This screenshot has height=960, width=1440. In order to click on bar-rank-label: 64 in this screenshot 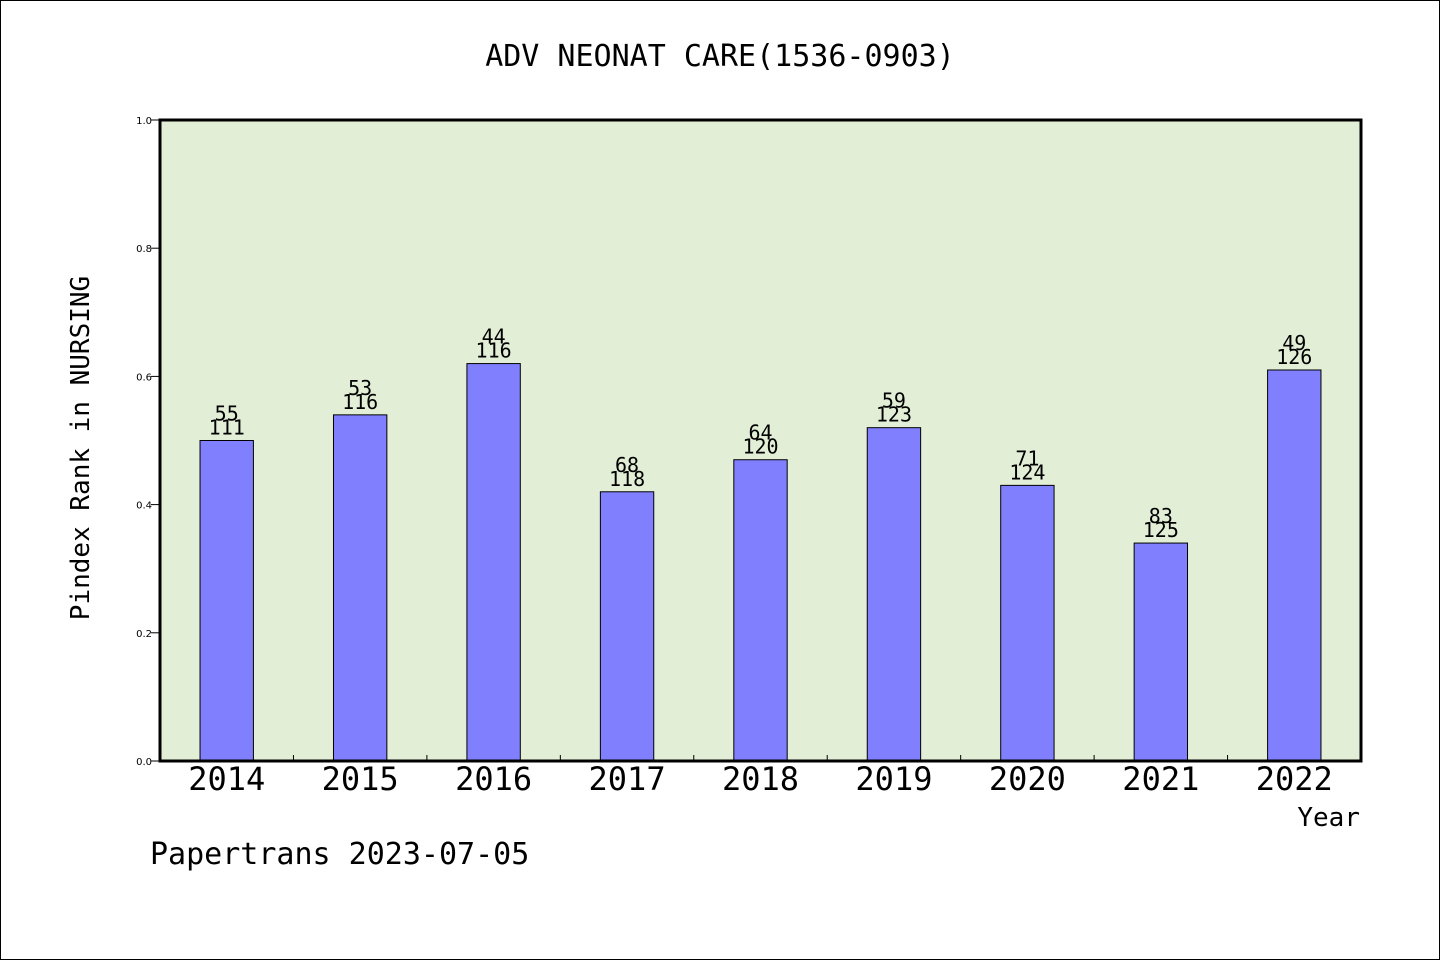, I will do `click(760, 433)`.